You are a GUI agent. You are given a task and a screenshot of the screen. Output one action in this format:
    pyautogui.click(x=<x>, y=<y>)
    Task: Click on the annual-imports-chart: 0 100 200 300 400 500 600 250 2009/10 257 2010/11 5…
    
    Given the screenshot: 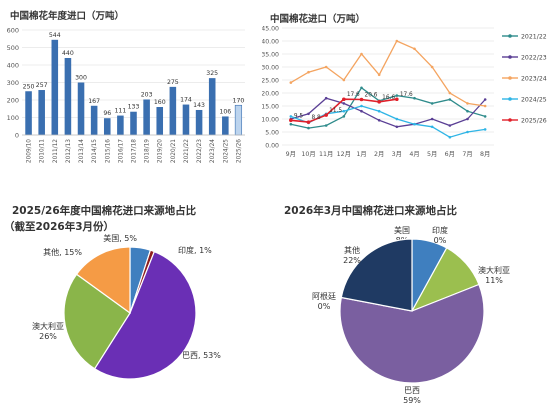 What is the action you would take?
    pyautogui.click(x=126, y=95)
    